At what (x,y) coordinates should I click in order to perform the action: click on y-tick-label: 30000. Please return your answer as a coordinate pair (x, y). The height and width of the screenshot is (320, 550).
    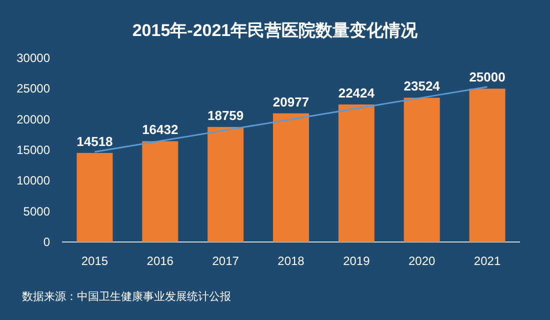
    Looking at the image, I should click on (33, 58).